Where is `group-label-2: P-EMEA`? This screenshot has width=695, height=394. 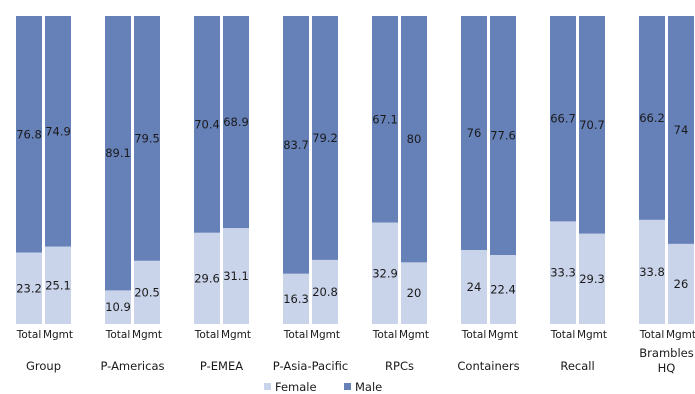 group-label-2: P-EMEA is located at coordinates (221, 366).